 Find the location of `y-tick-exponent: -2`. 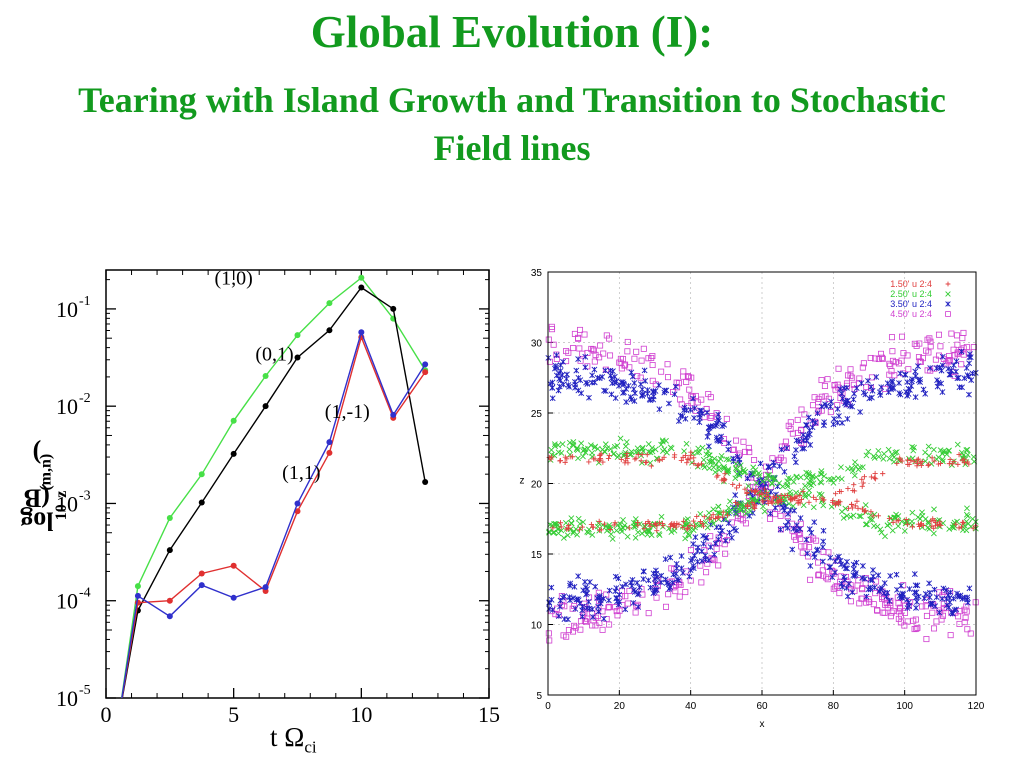

y-tick-exponent: -2 is located at coordinates (85, 398).